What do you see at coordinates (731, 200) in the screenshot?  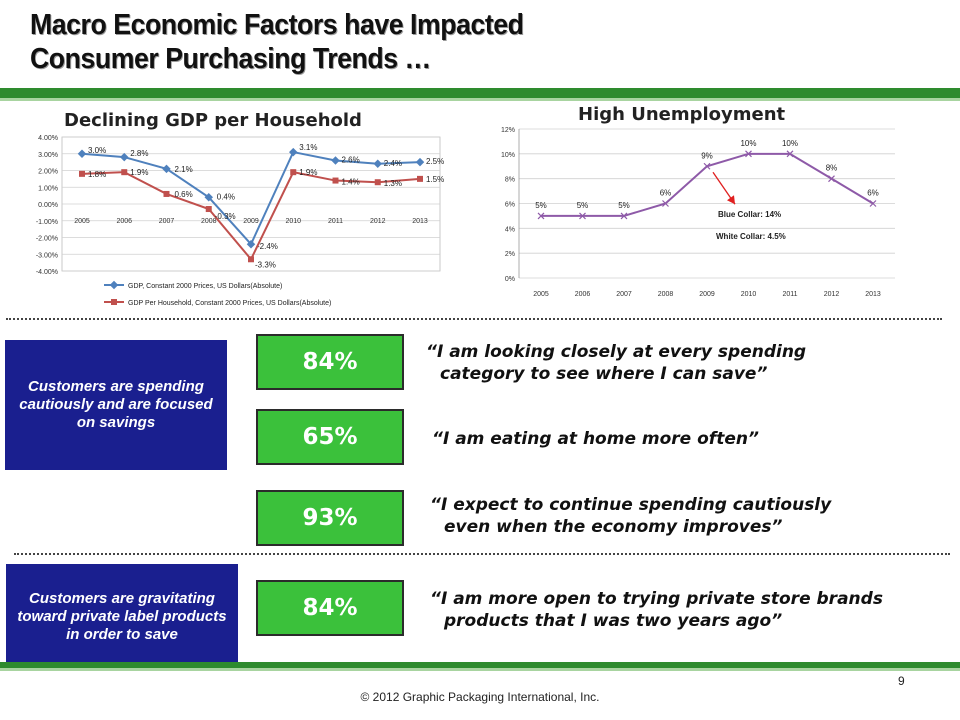 I see `annotation-arrowhead` at bounding box center [731, 200].